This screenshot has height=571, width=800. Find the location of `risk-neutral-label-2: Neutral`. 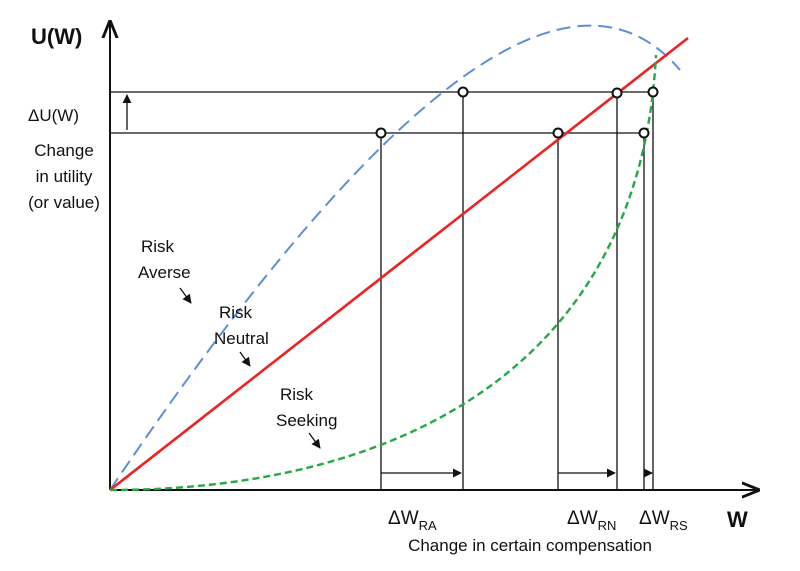

risk-neutral-label-2: Neutral is located at coordinates (241, 338).